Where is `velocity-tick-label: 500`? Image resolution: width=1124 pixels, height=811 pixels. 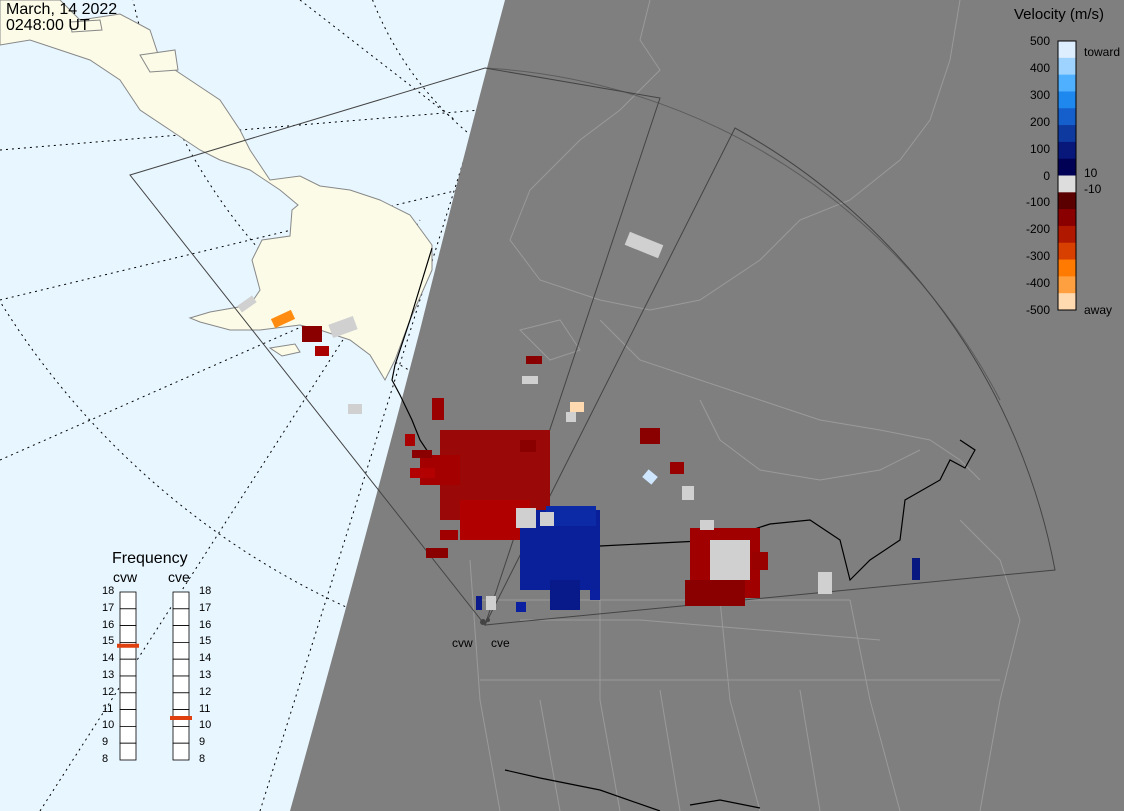 velocity-tick-label: 500 is located at coordinates (1039, 41).